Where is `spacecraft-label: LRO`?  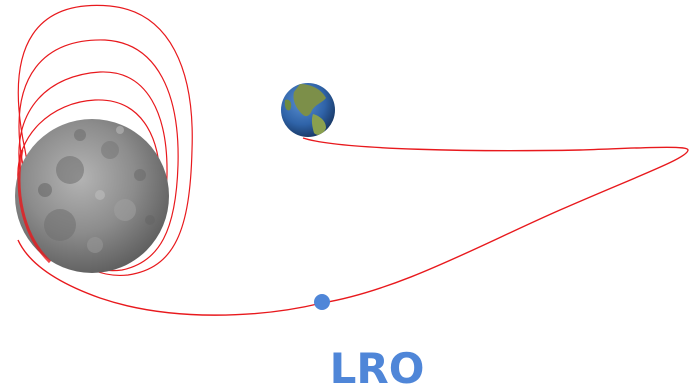
spacecraft-label: LRO is located at coordinates (377, 366).